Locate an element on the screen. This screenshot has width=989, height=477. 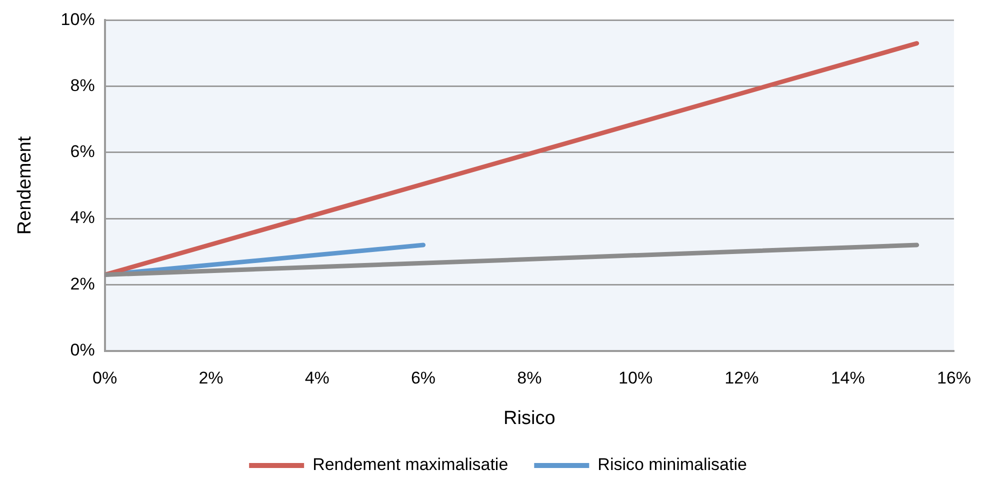
y-tick-label: 4% is located at coordinates (82, 218).